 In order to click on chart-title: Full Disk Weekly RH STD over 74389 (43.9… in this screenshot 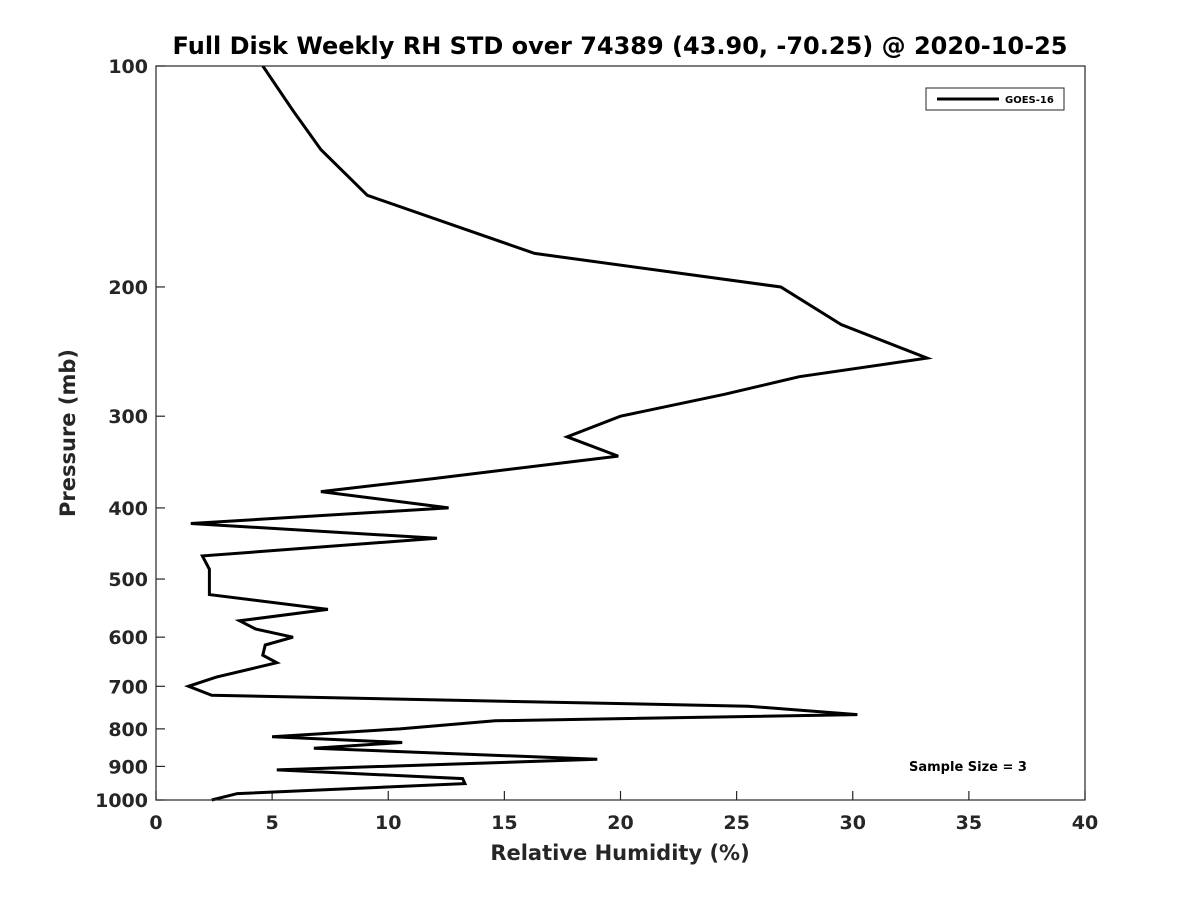, I will do `click(620, 46)`.